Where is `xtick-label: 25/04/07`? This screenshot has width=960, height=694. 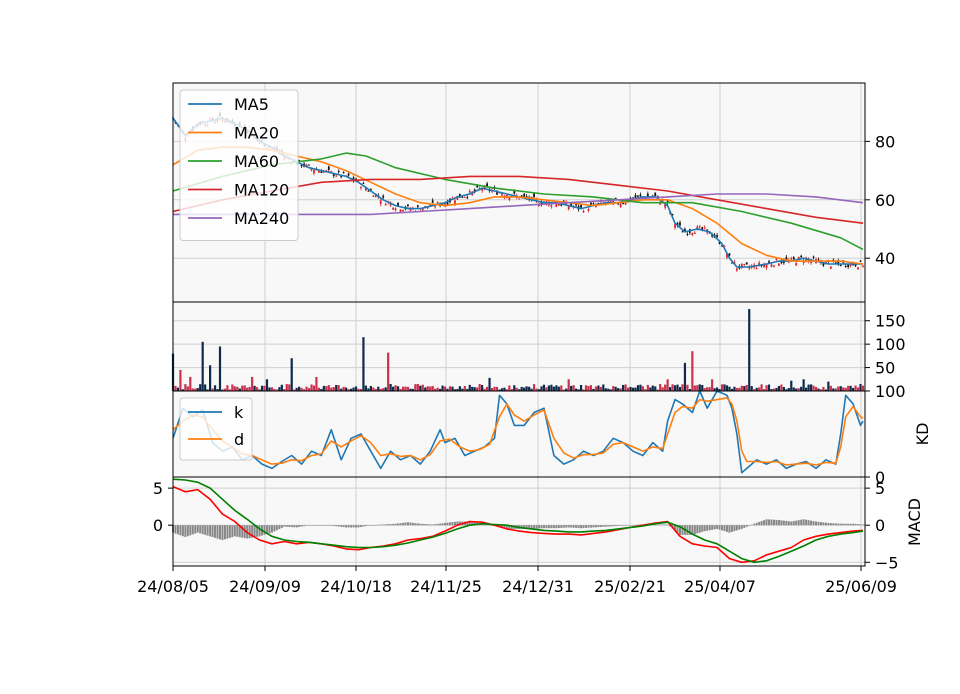 xtick-label: 25/04/07 is located at coordinates (720, 586).